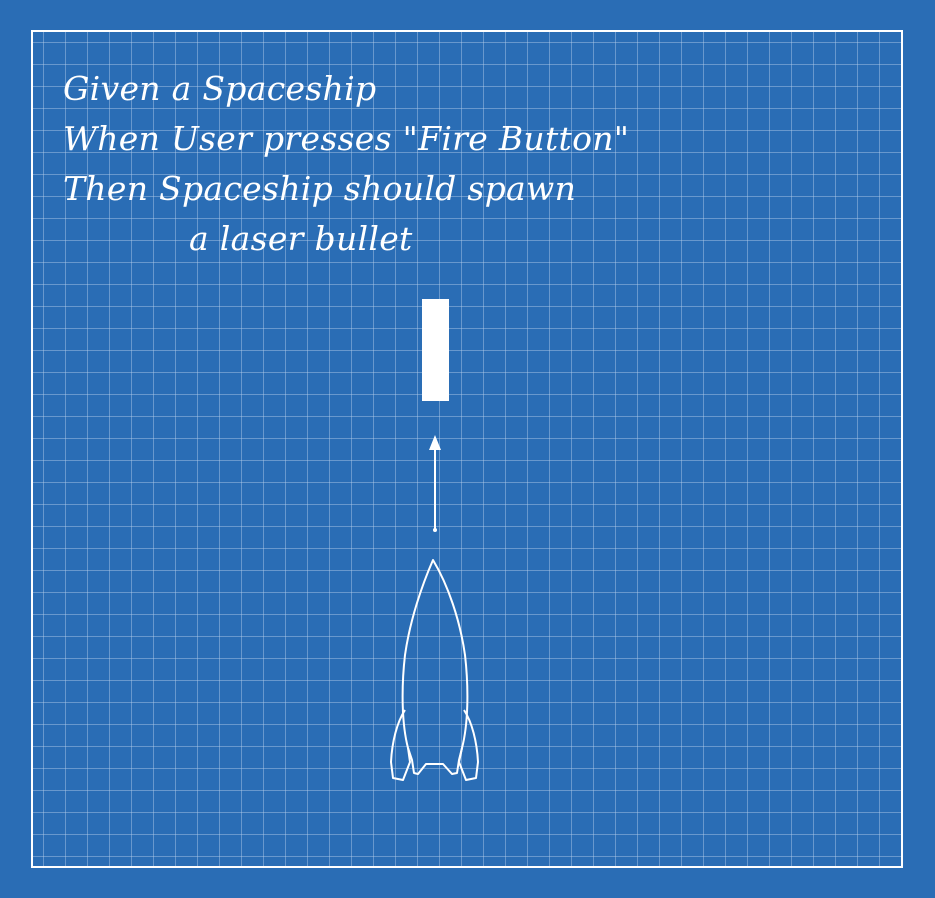 This screenshot has height=898, width=935. I want to click on spaceship-body, so click(435, 667).